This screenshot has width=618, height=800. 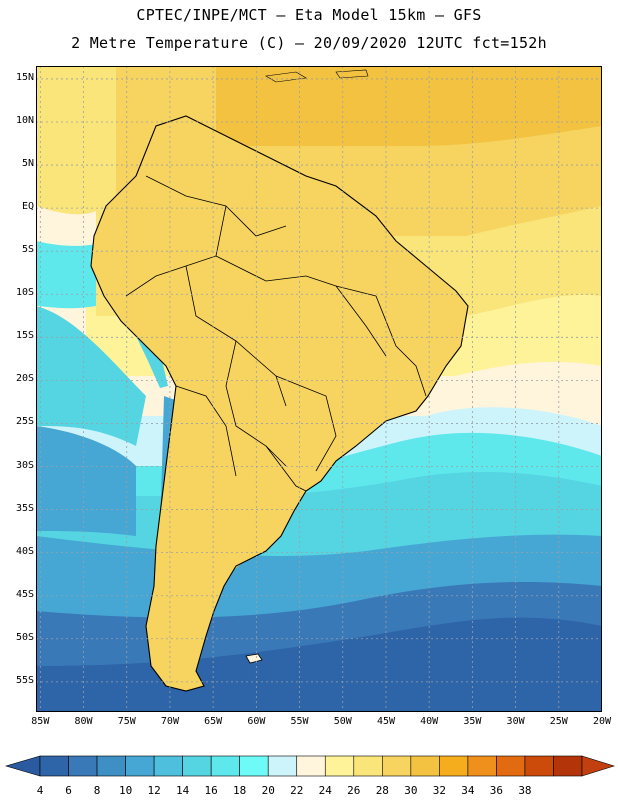 I want to click on latitude-label: 50S, so click(x=24, y=637).